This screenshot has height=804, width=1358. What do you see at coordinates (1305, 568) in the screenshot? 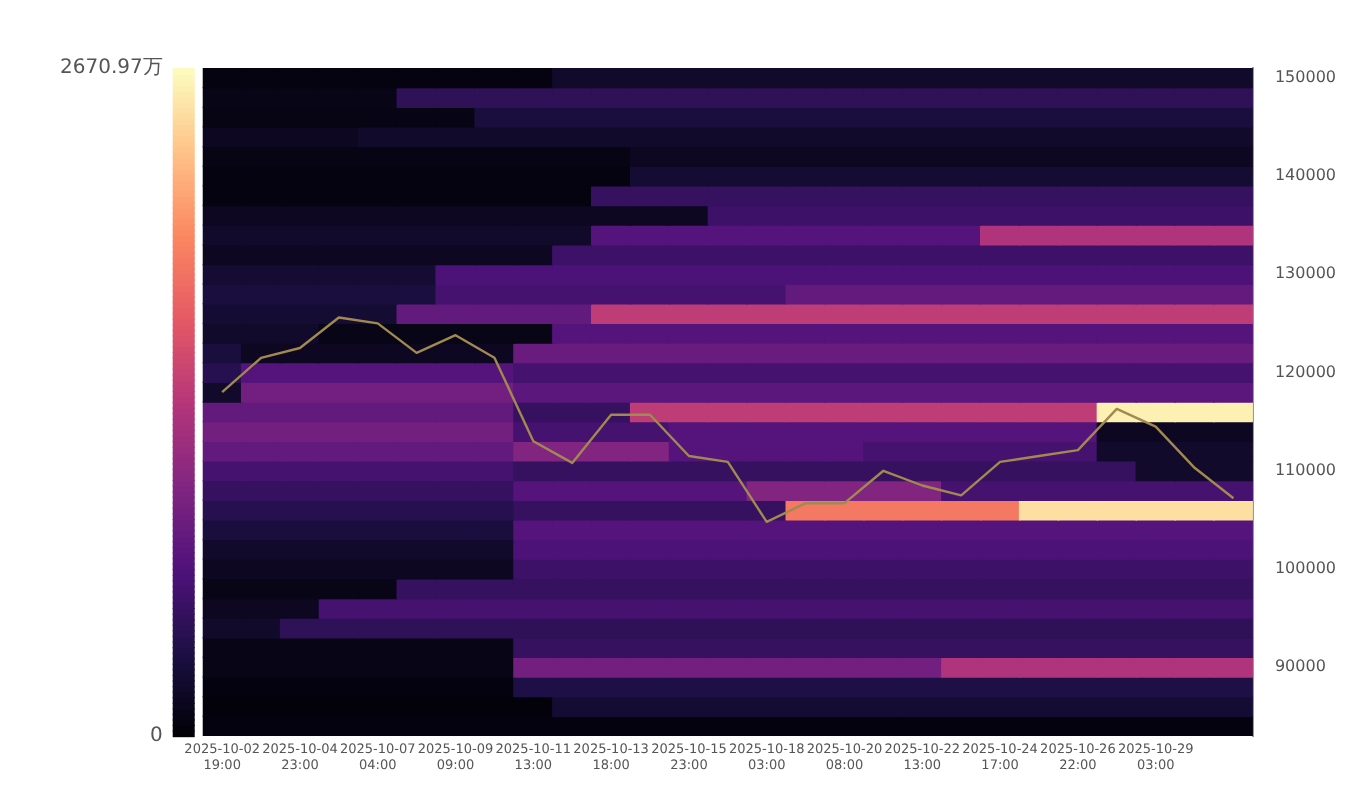
I see `y-tick-label: 100000` at bounding box center [1305, 568].